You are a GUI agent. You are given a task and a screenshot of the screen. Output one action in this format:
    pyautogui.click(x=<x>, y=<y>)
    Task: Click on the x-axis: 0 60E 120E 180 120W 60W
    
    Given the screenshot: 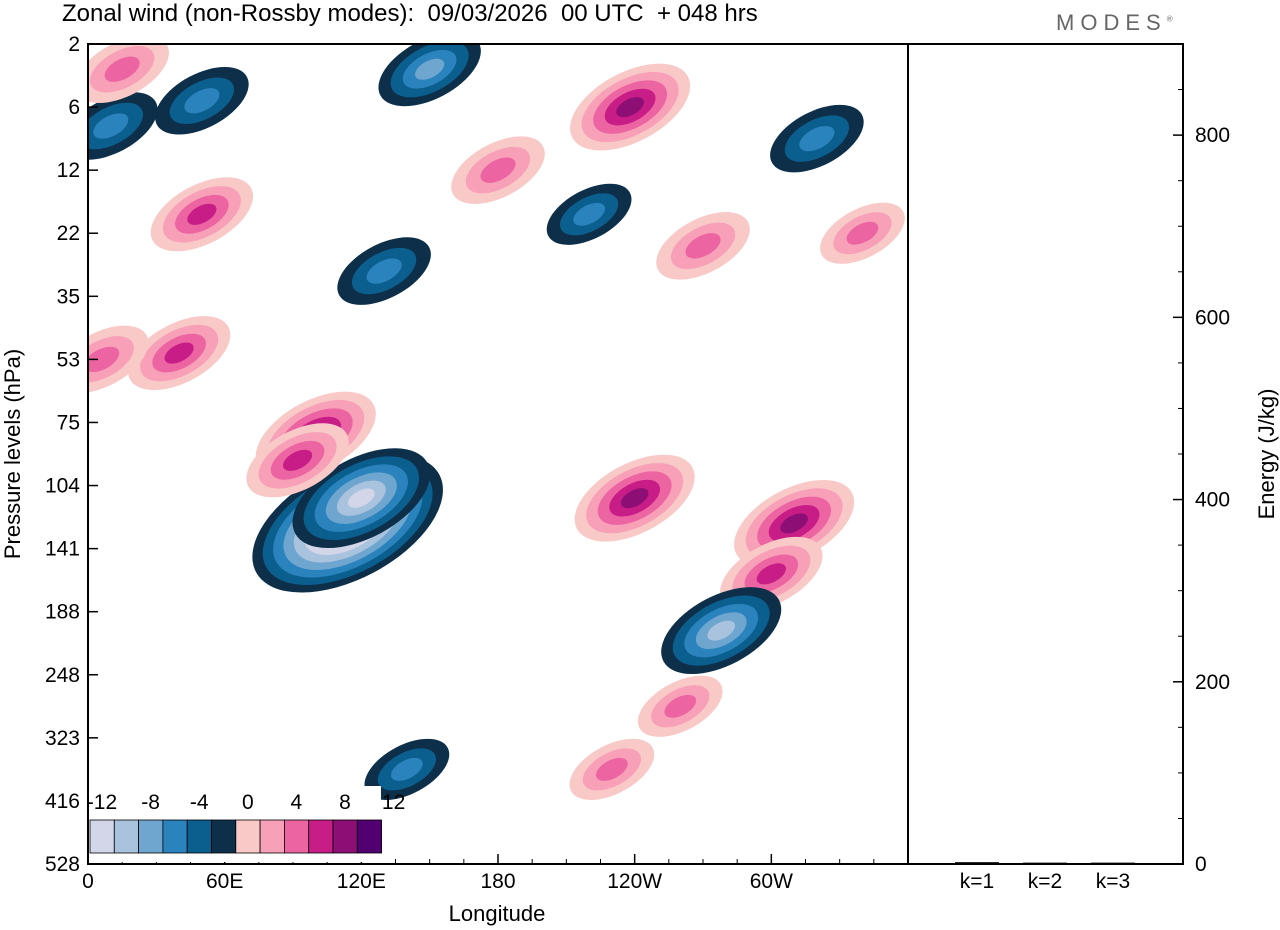 What is the action you would take?
    pyautogui.click(x=478, y=873)
    